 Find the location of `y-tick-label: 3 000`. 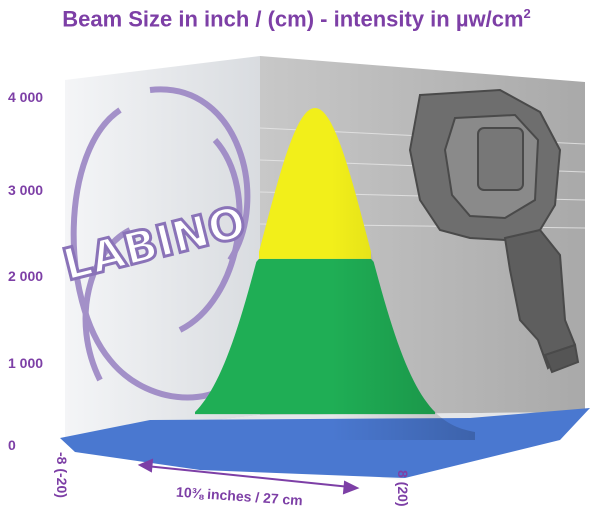

y-tick-label: 3 000 is located at coordinates (26, 190).